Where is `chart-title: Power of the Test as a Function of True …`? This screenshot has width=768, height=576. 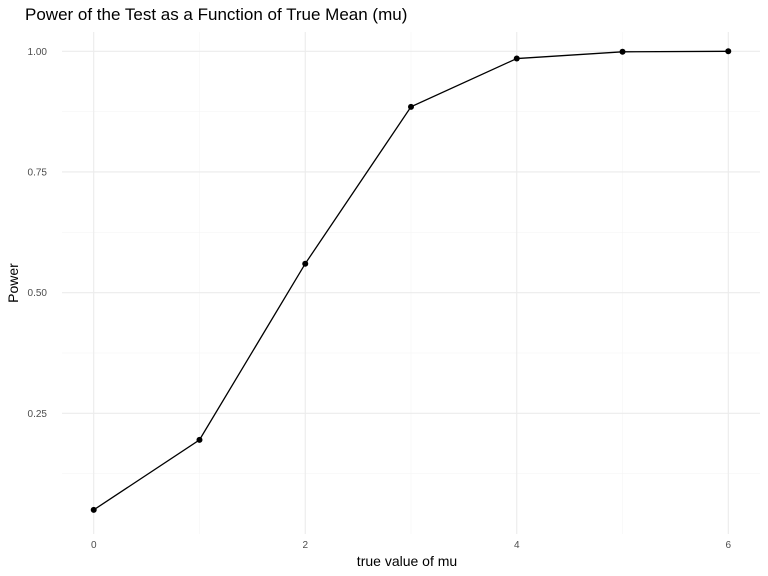 chart-title: Power of the Test as a Function of True … is located at coordinates (216, 14).